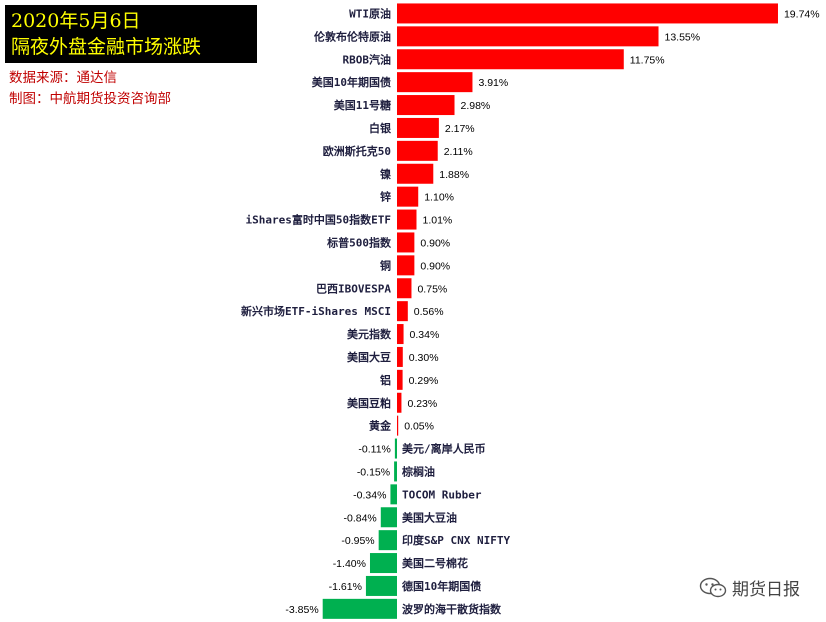 The height and width of the screenshot is (622, 826). What do you see at coordinates (435, 563) in the screenshot?
I see `category-label: 美国二号棉花` at bounding box center [435, 563].